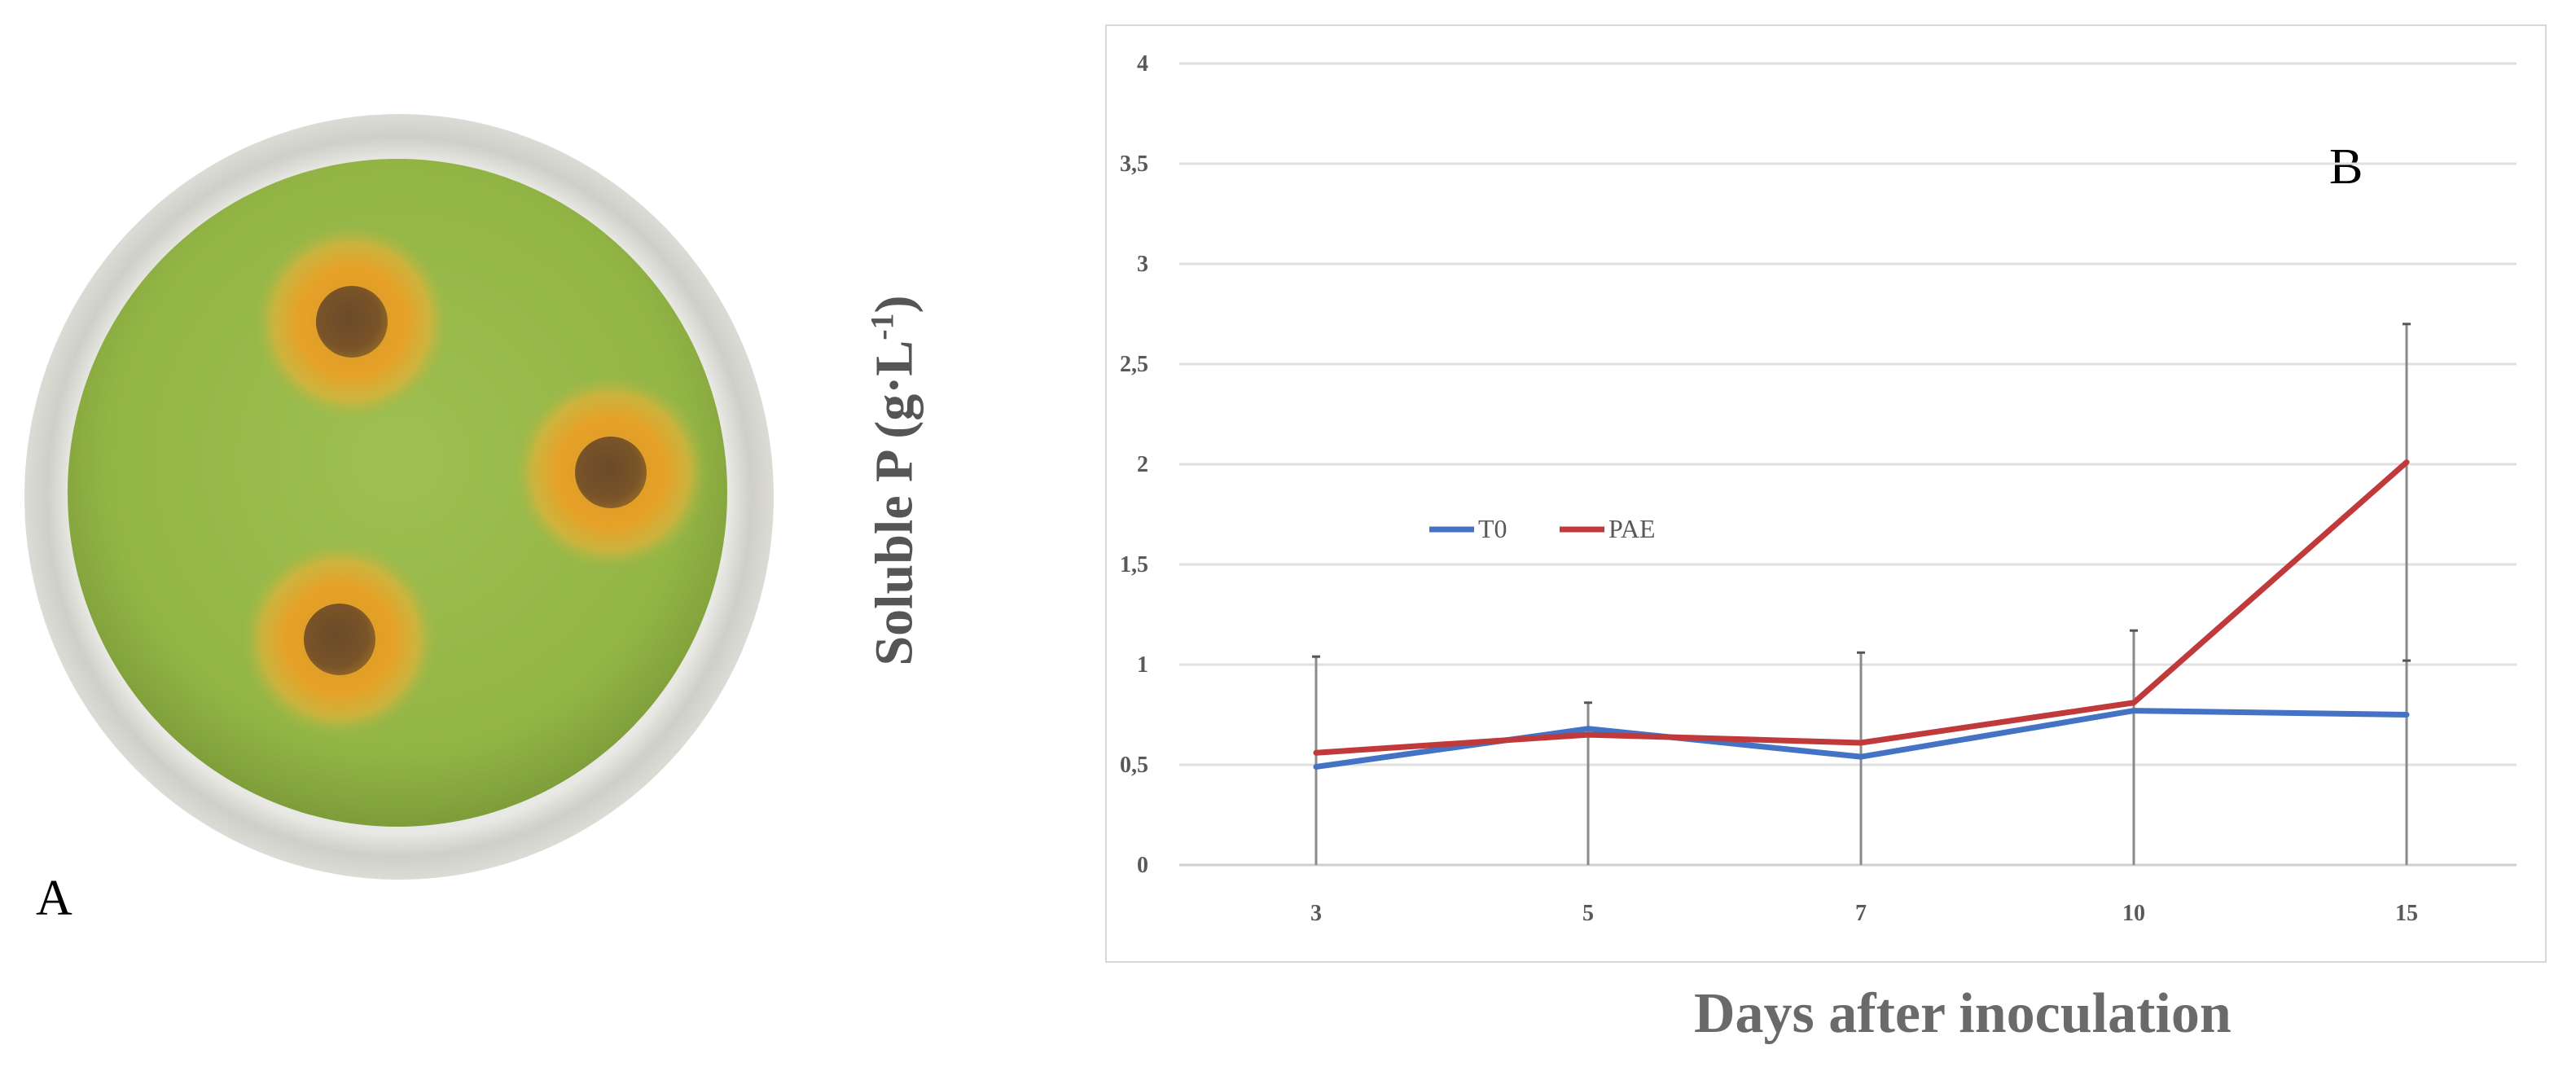 The width and height of the screenshot is (2576, 1080). I want to click on x-tick-labels: 3 5 7 10 15, so click(1864, 913).